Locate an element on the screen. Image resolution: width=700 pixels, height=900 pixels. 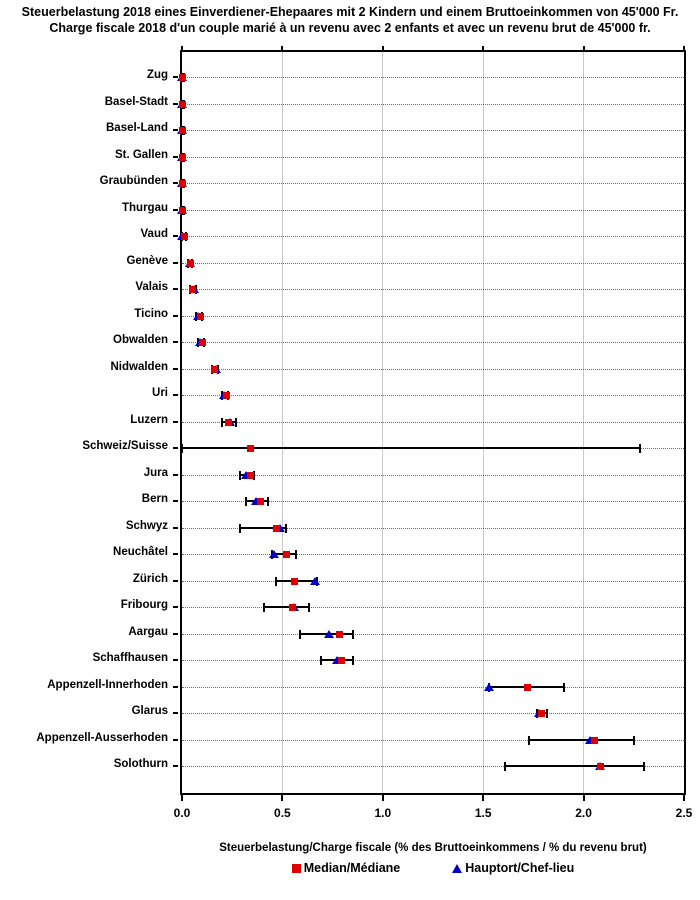
legend-hauptort-label: Hauptort/Chef-lieu is located at coordinates (520, 868).